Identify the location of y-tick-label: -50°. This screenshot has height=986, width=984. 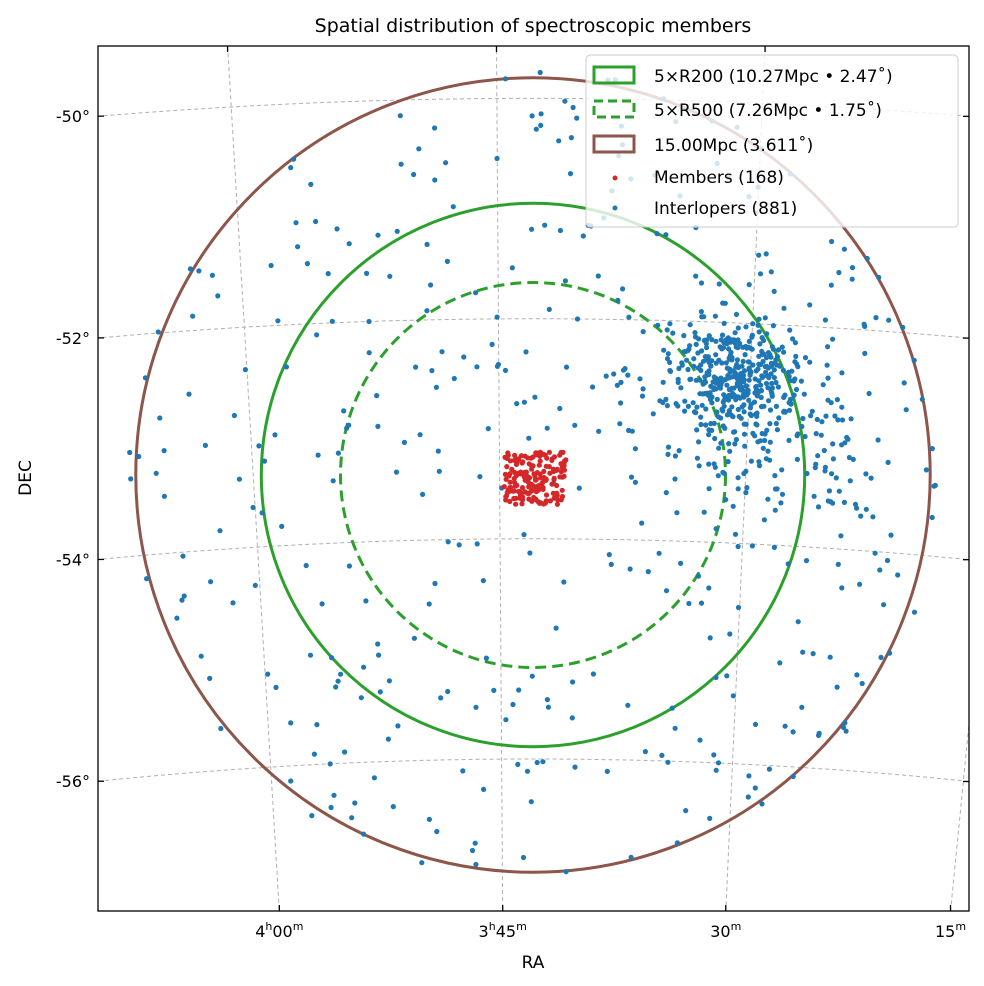
(73, 116).